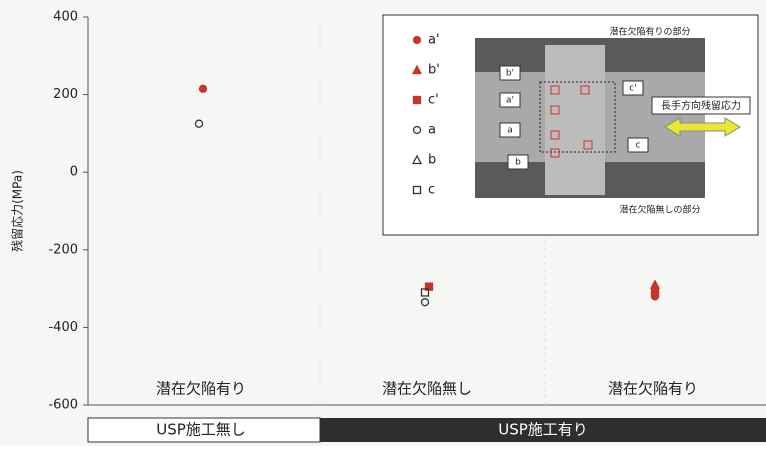 The width and height of the screenshot is (766, 450). I want to click on annotation-box, so click(701, 105).